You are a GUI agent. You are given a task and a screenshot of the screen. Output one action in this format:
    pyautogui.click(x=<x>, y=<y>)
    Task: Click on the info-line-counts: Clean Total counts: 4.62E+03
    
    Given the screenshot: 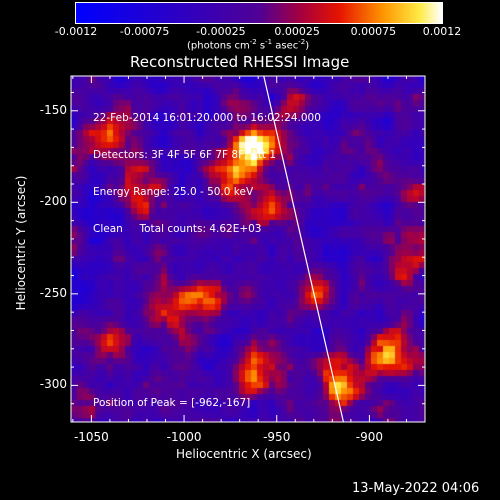 What is the action you would take?
    pyautogui.click(x=177, y=229)
    